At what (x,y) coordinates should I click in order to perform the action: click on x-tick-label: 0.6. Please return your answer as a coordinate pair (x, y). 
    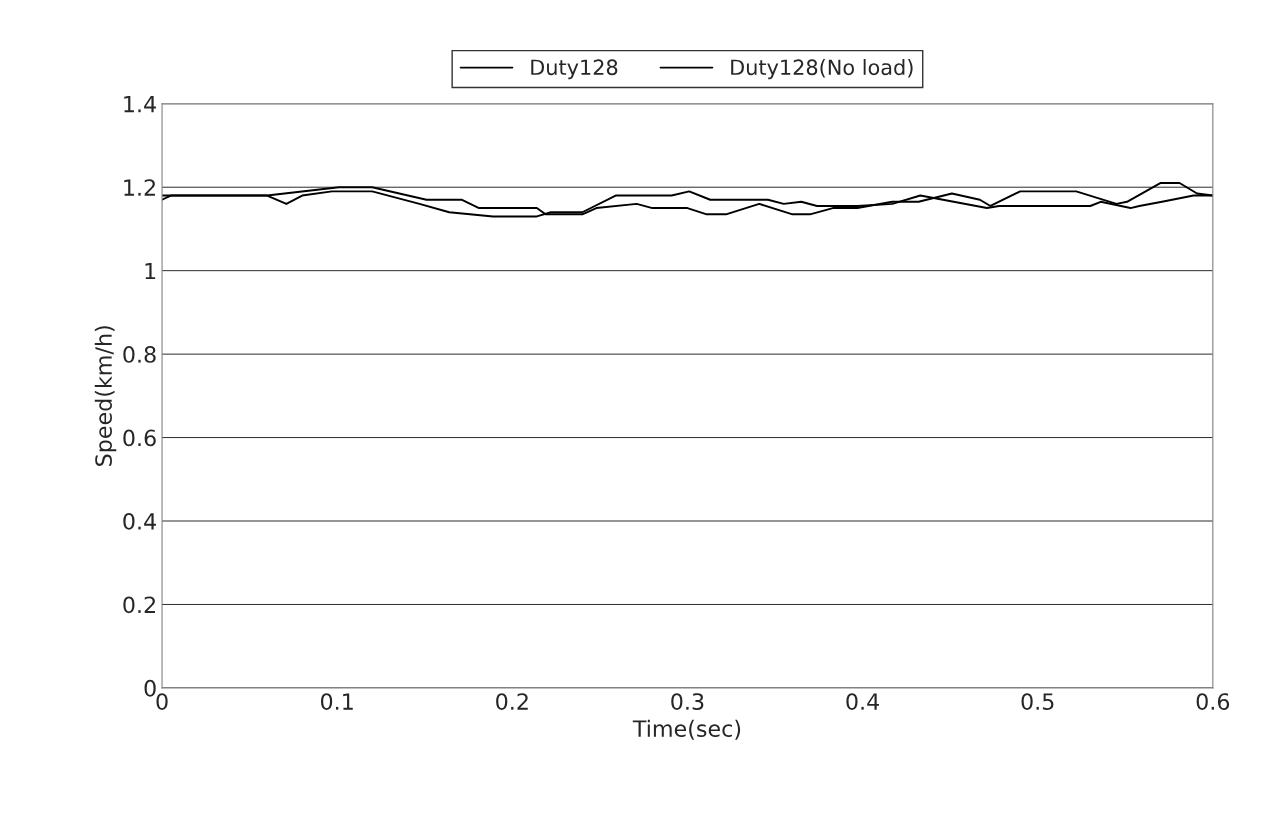
    Looking at the image, I should click on (1213, 701).